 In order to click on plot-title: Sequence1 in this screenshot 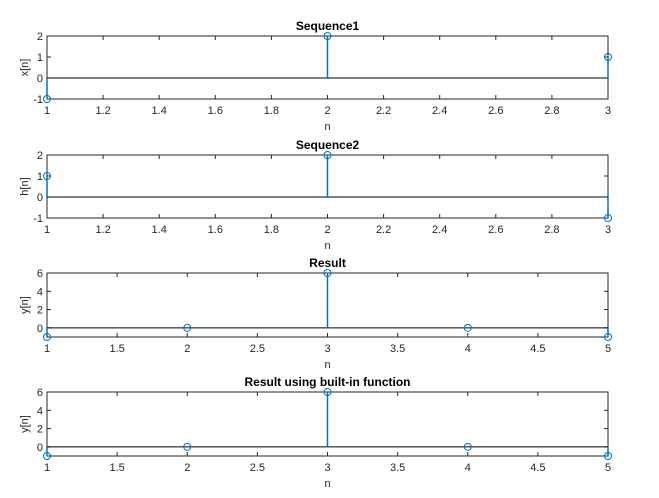, I will do `click(328, 26)`.